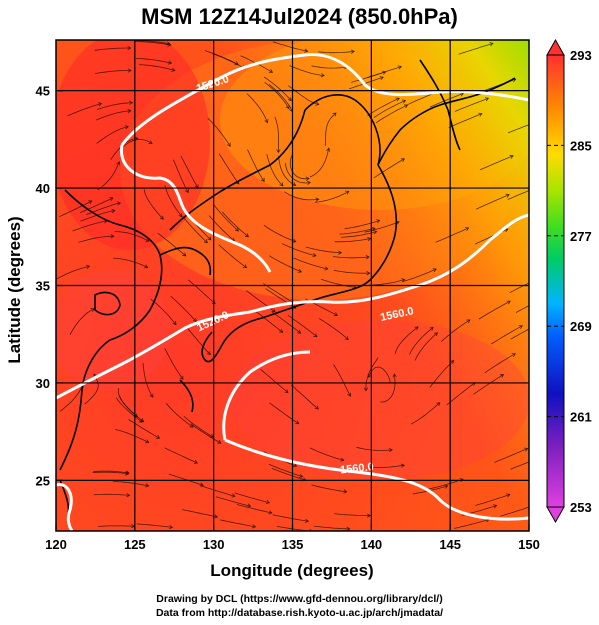  I want to click on y-tick-label: 45, so click(43, 91).